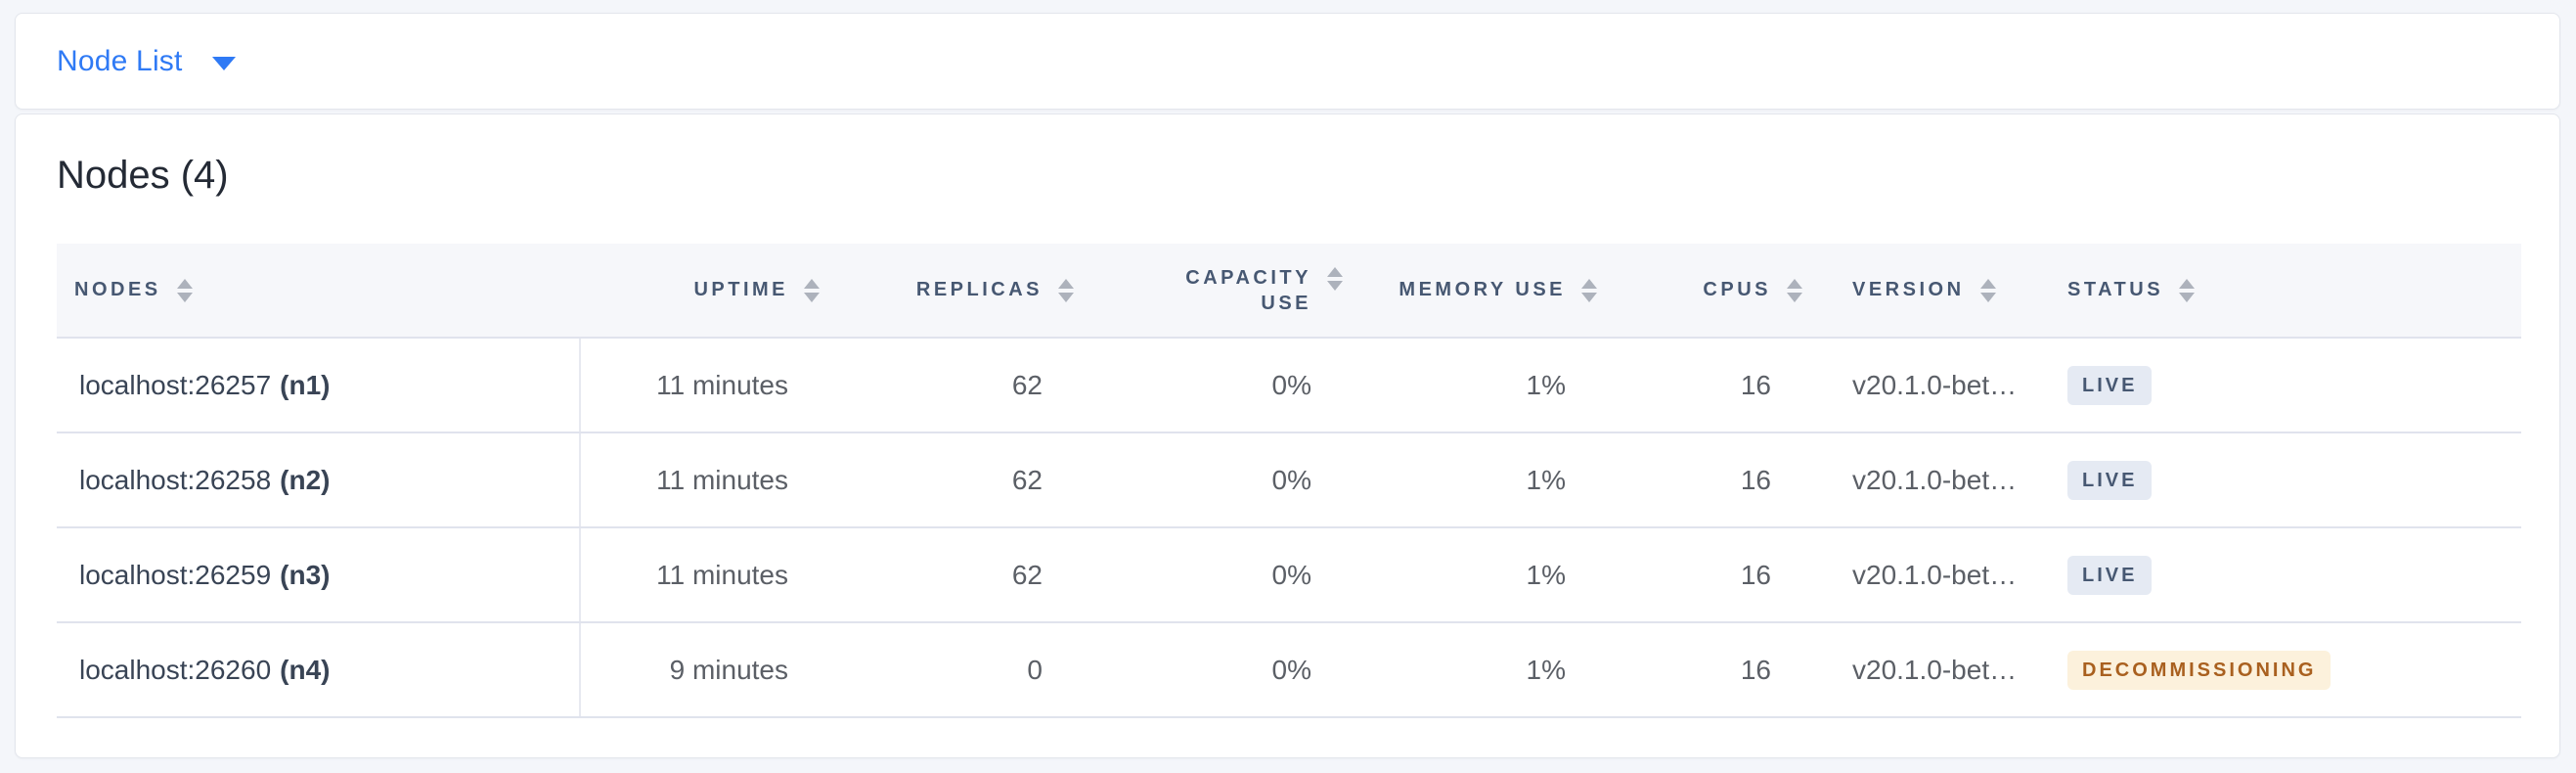 The height and width of the screenshot is (773, 2576). I want to click on column-header-label: REPLICAS, so click(979, 290).